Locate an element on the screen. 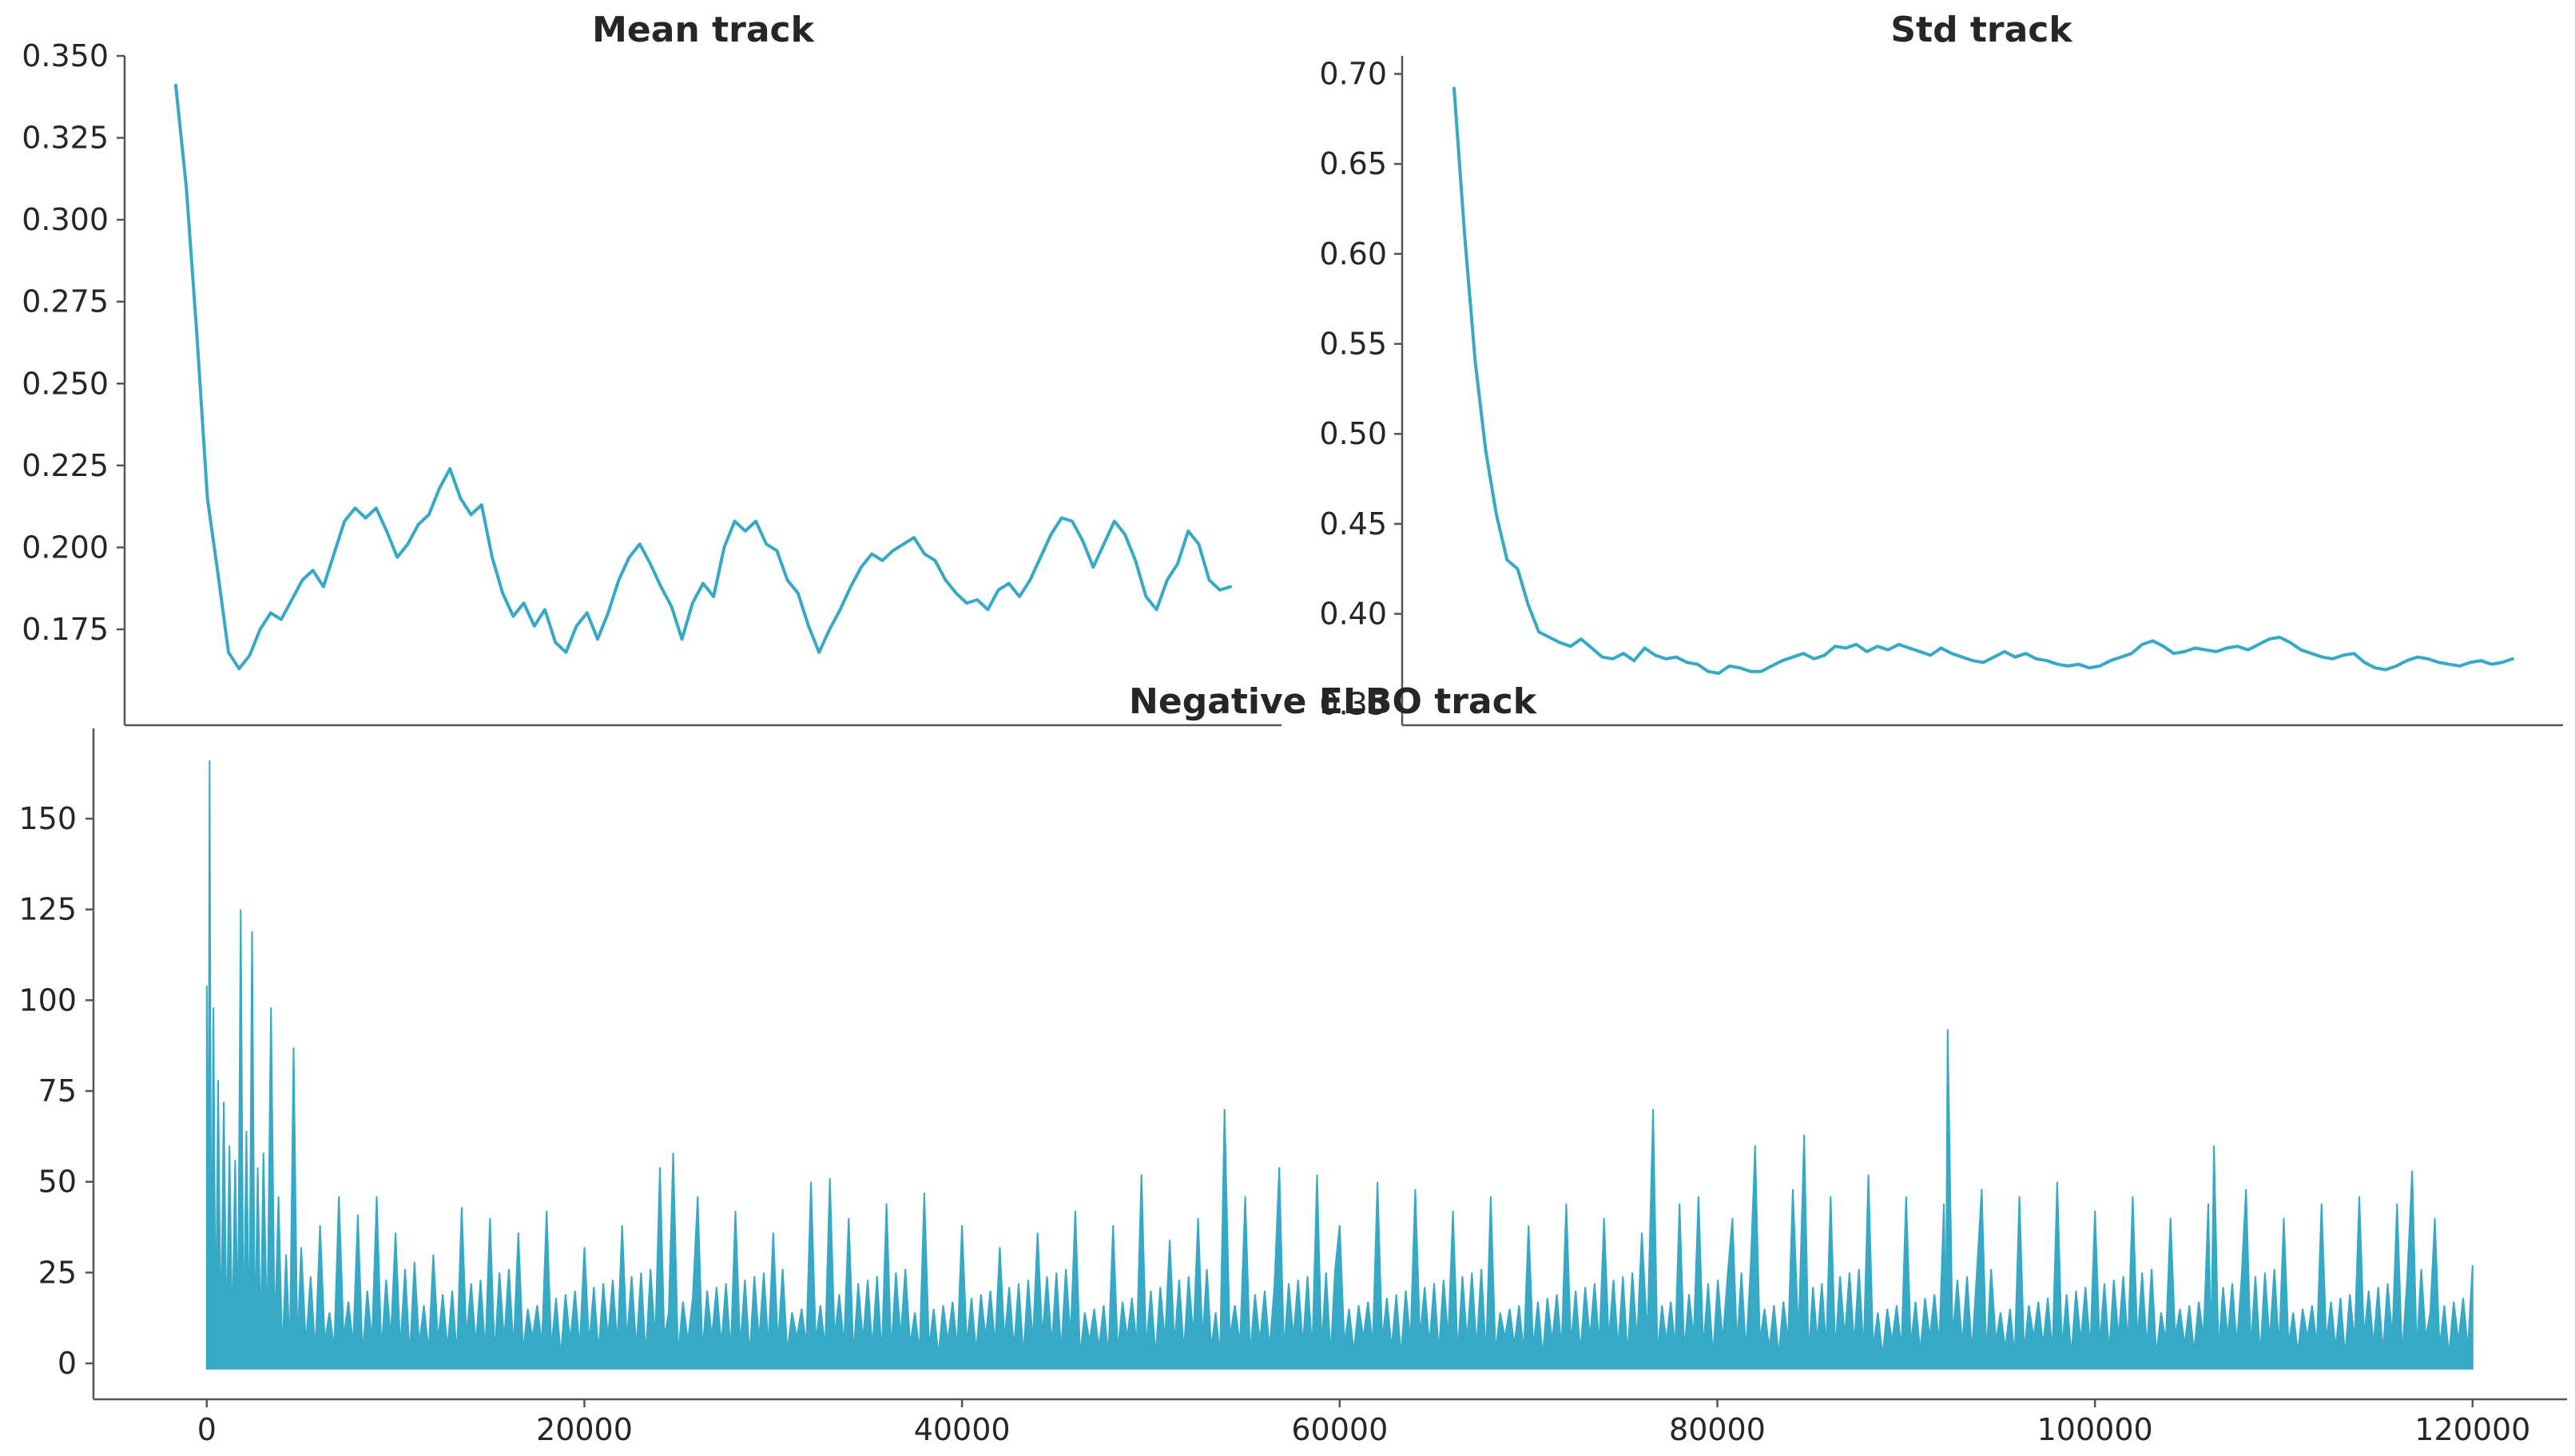  elbo-x-tick-label: 40000 is located at coordinates (963, 1429).